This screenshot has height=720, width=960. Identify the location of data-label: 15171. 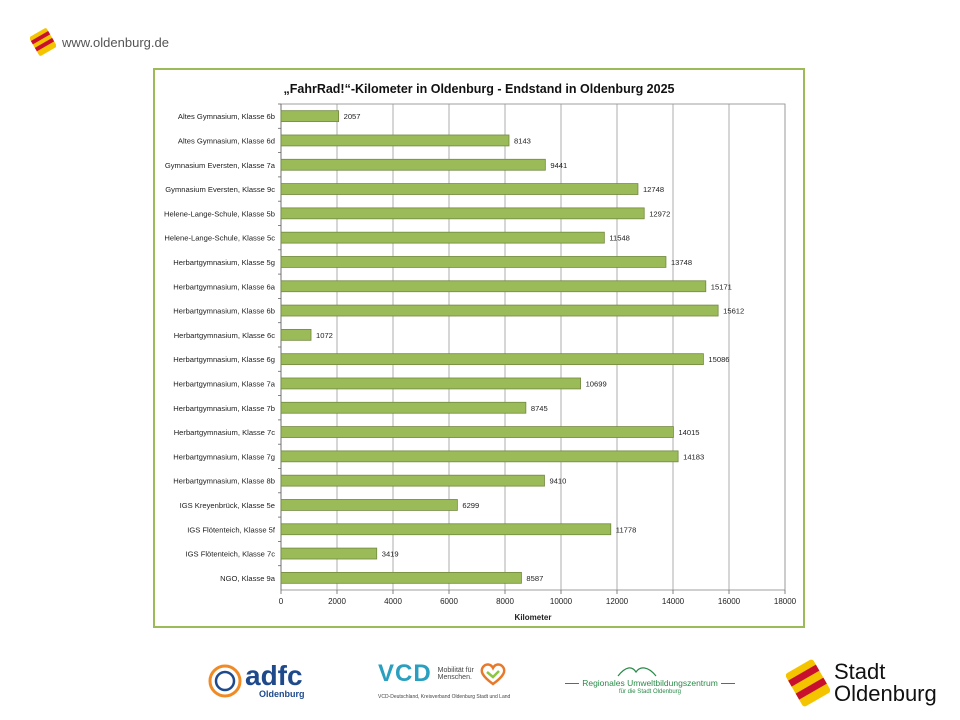
(721, 286).